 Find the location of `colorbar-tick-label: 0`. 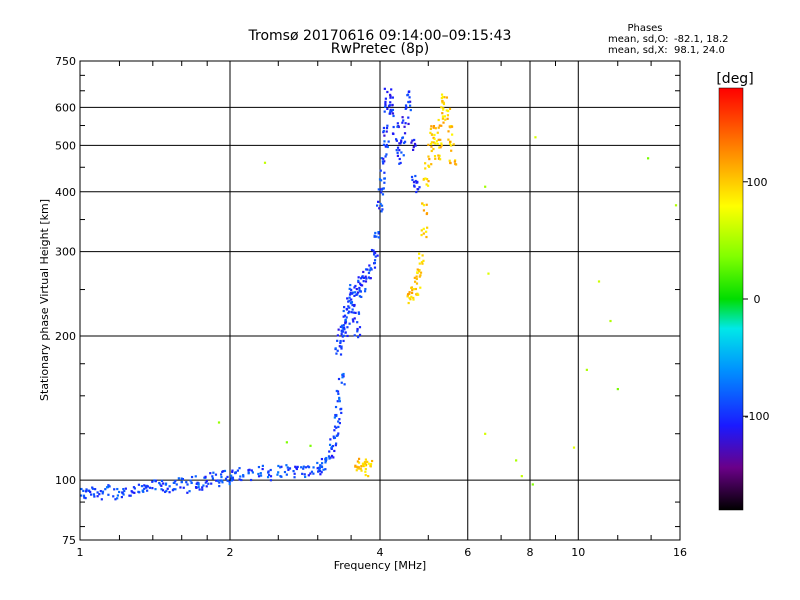

colorbar-tick-label: 0 is located at coordinates (757, 299).